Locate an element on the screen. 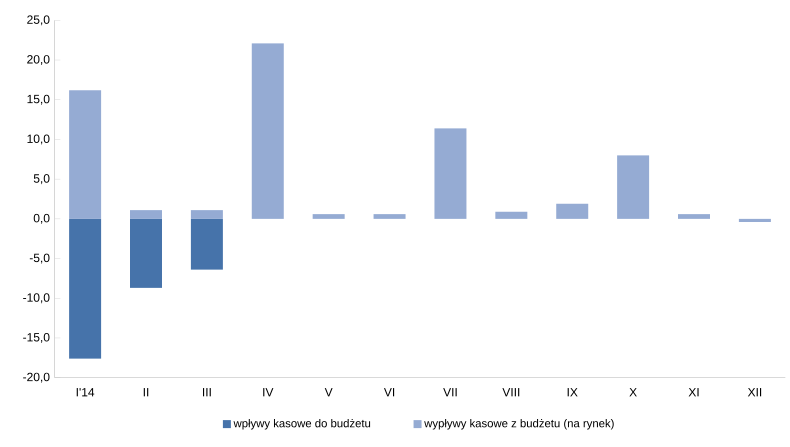 The height and width of the screenshot is (447, 790). y-tick-label: 15,0 is located at coordinates (39, 99).